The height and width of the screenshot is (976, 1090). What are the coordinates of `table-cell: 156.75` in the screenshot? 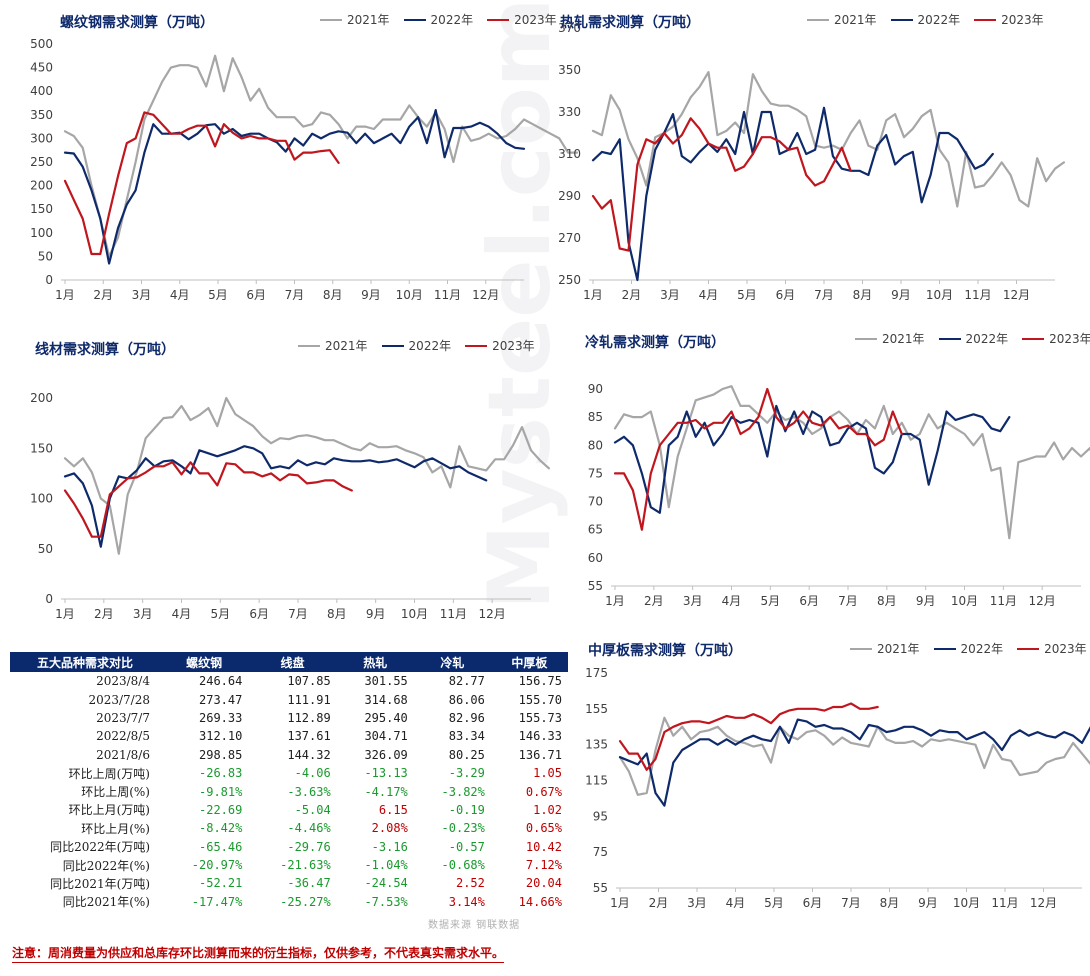 It's located at (540, 681).